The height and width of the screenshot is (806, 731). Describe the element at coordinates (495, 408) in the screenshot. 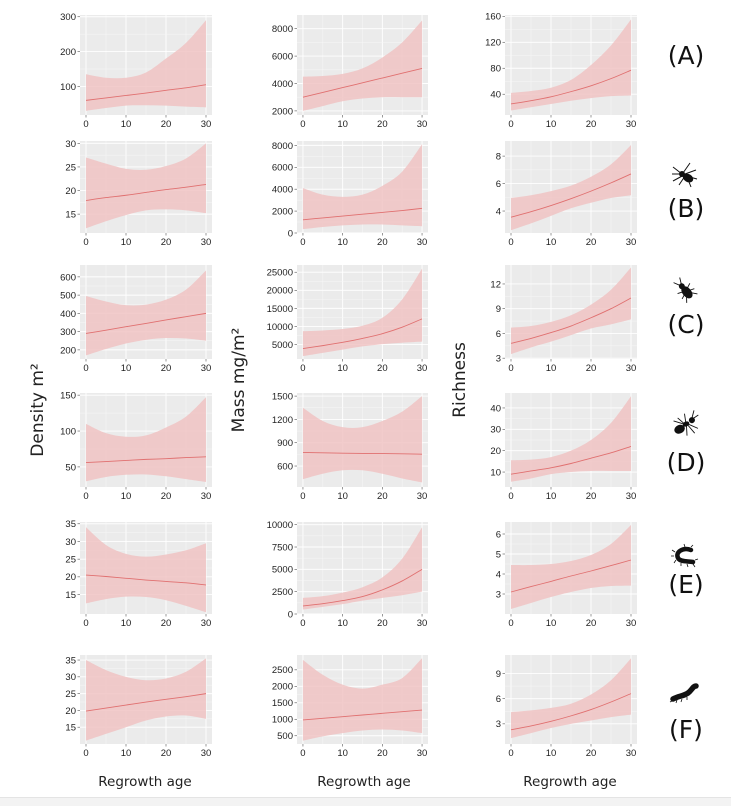

I see `y-tick-label: 40` at that location.